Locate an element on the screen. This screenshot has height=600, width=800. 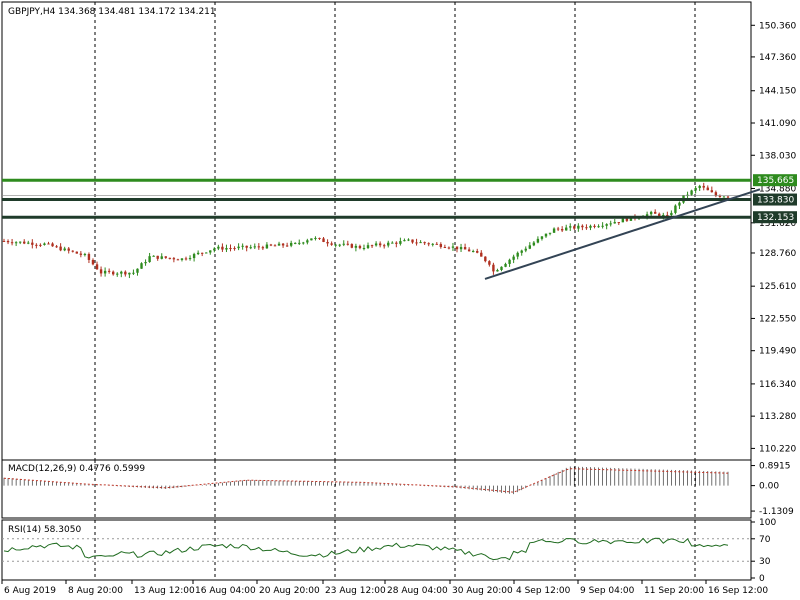
rsi-panel-header: RSI(14) 58.3050 is located at coordinates (44, 530).